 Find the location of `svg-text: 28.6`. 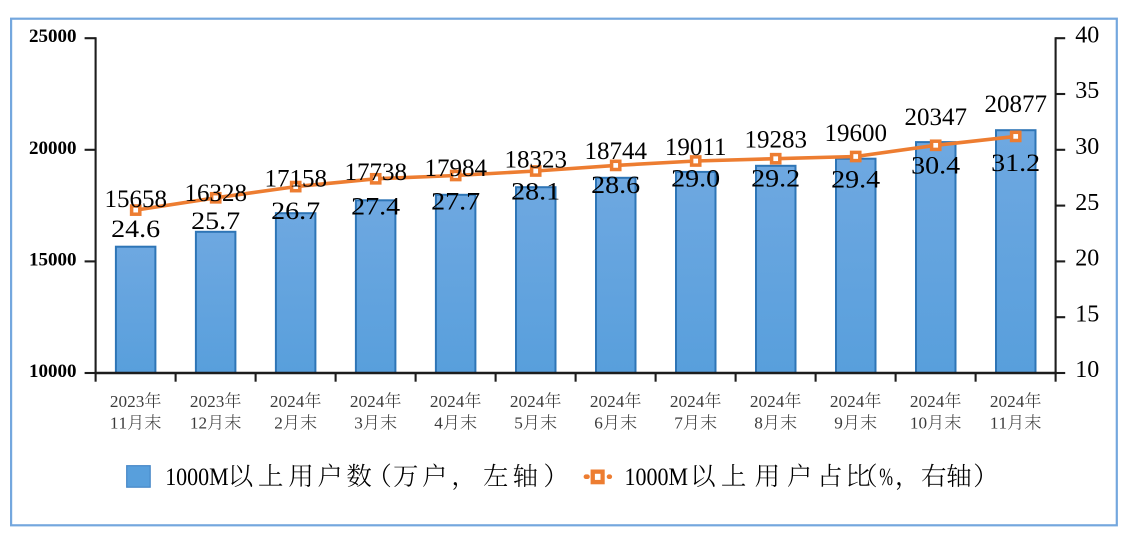

svg-text: 28.6 is located at coordinates (615, 185).